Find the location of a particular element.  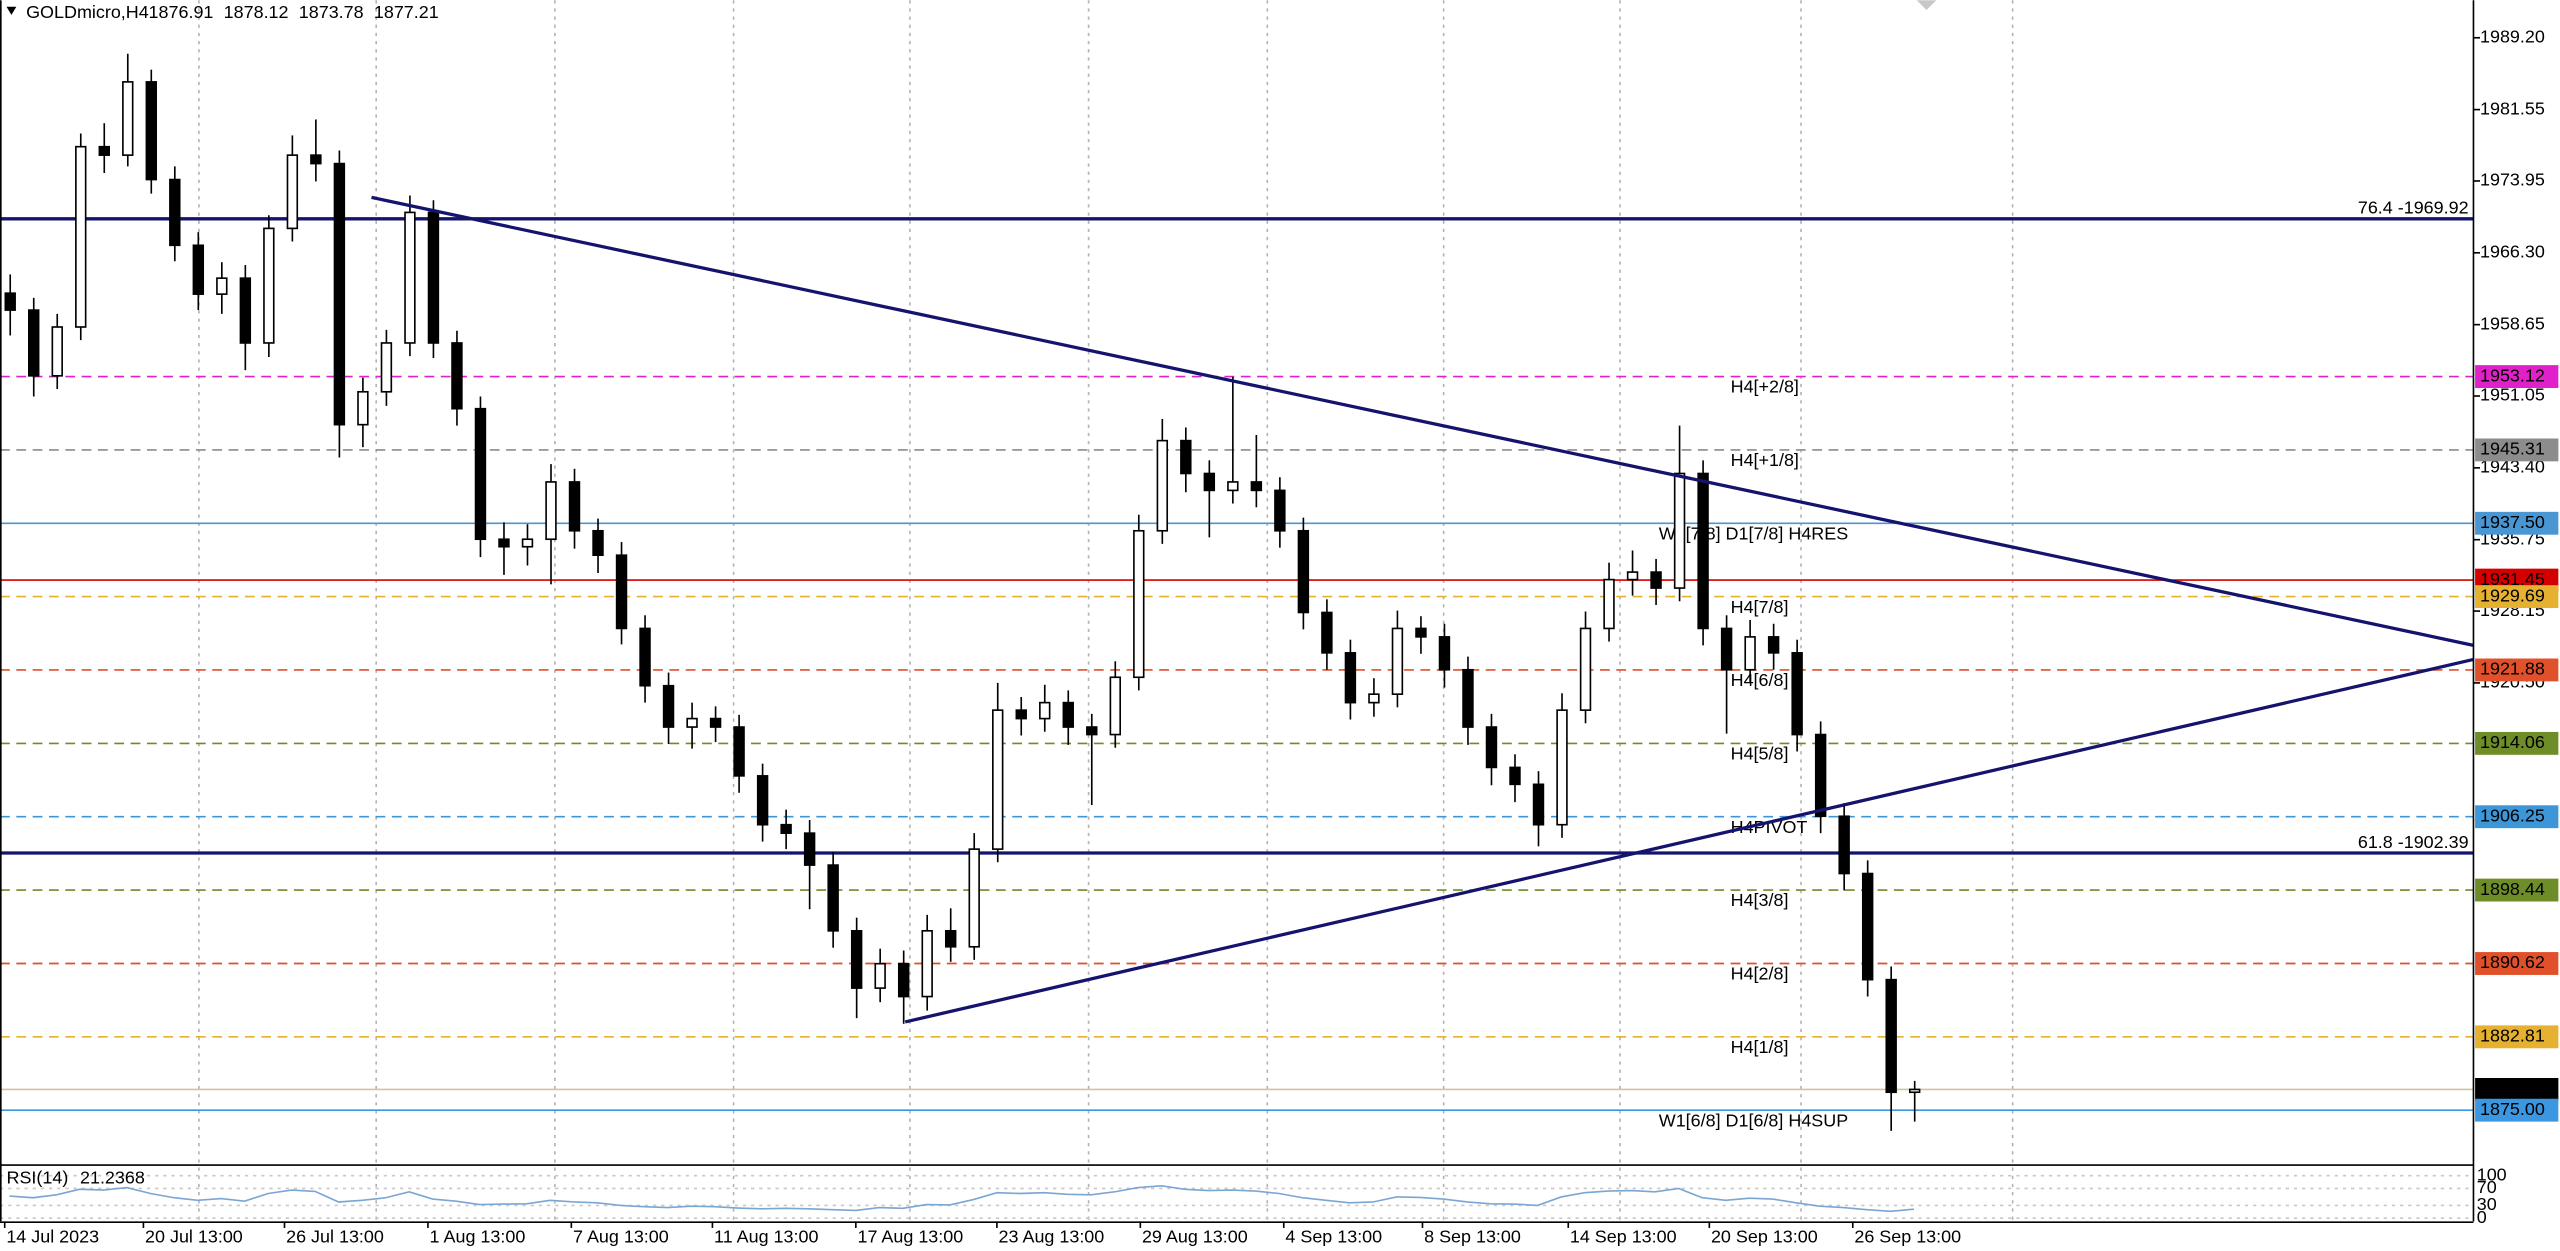

level-label: H4[5/8] is located at coordinates (1760, 754).